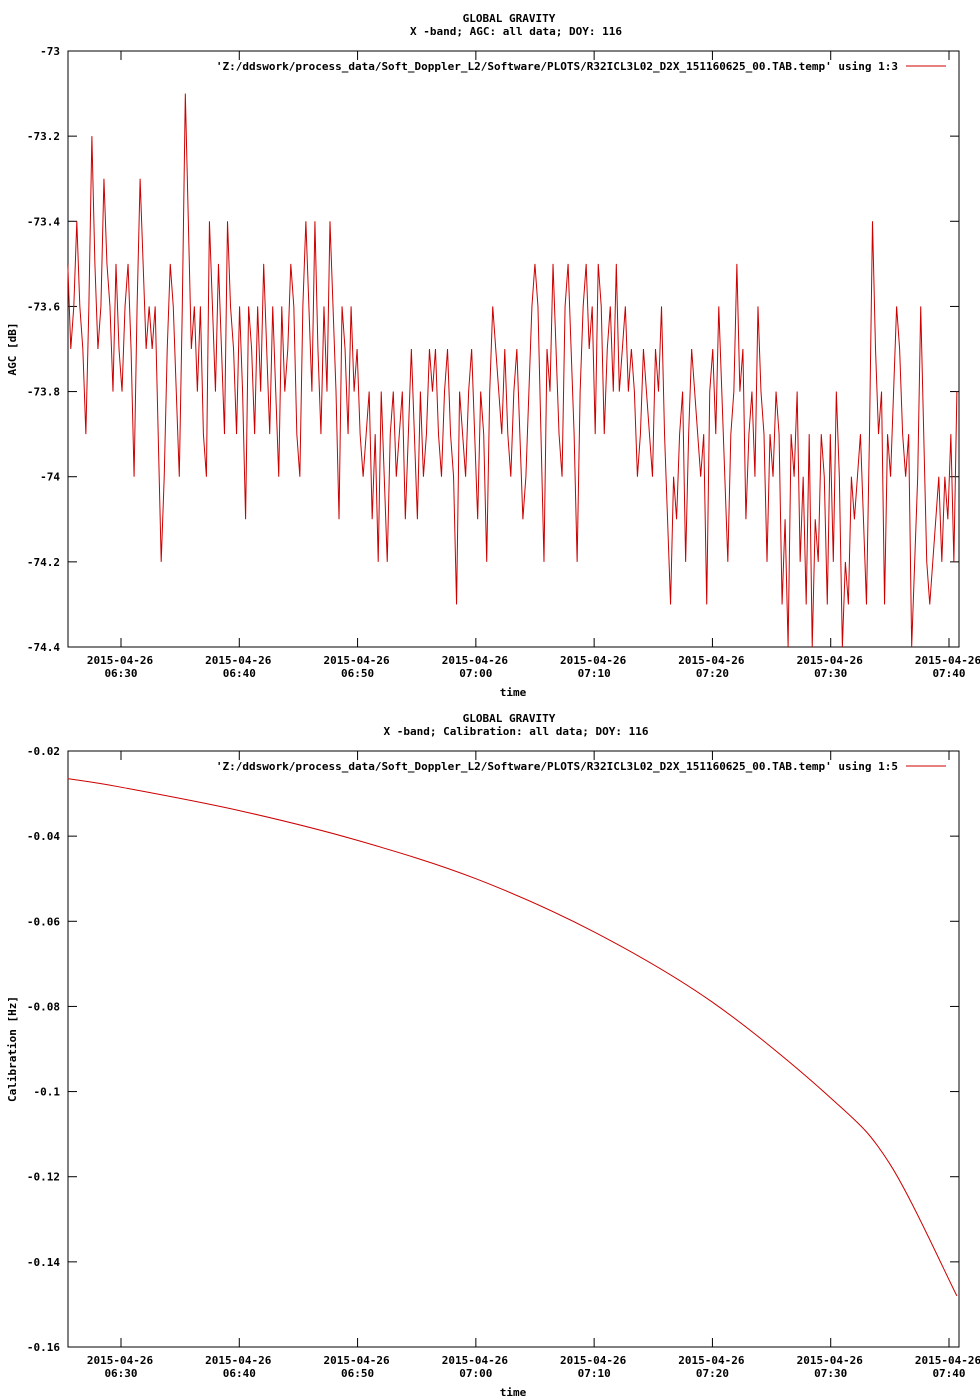 This screenshot has height=1400, width=980. Describe the element at coordinates (50, 477) in the screenshot. I see `y-tick-label: -74` at that location.